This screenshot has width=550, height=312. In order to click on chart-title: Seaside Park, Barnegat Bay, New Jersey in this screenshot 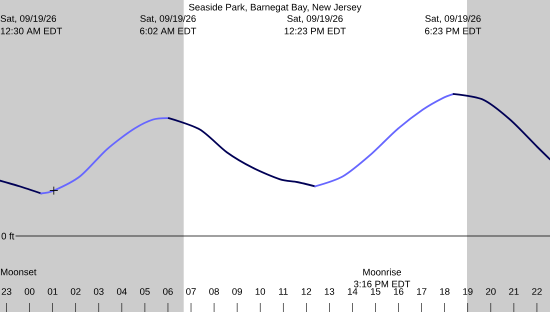, I will do `click(275, 8)`.